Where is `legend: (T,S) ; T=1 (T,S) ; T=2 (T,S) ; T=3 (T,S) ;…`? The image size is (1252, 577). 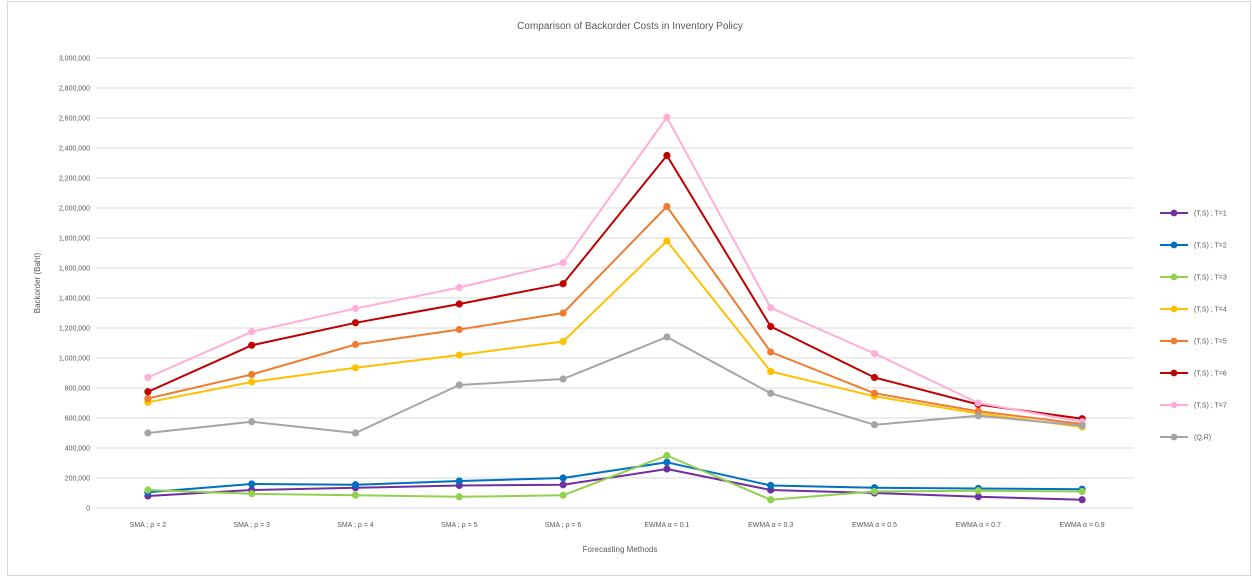 legend: (T,S) ; T=1 (T,S) ; T=2 (T,S) ; T=3 (T,S) ;… is located at coordinates (1193, 325).